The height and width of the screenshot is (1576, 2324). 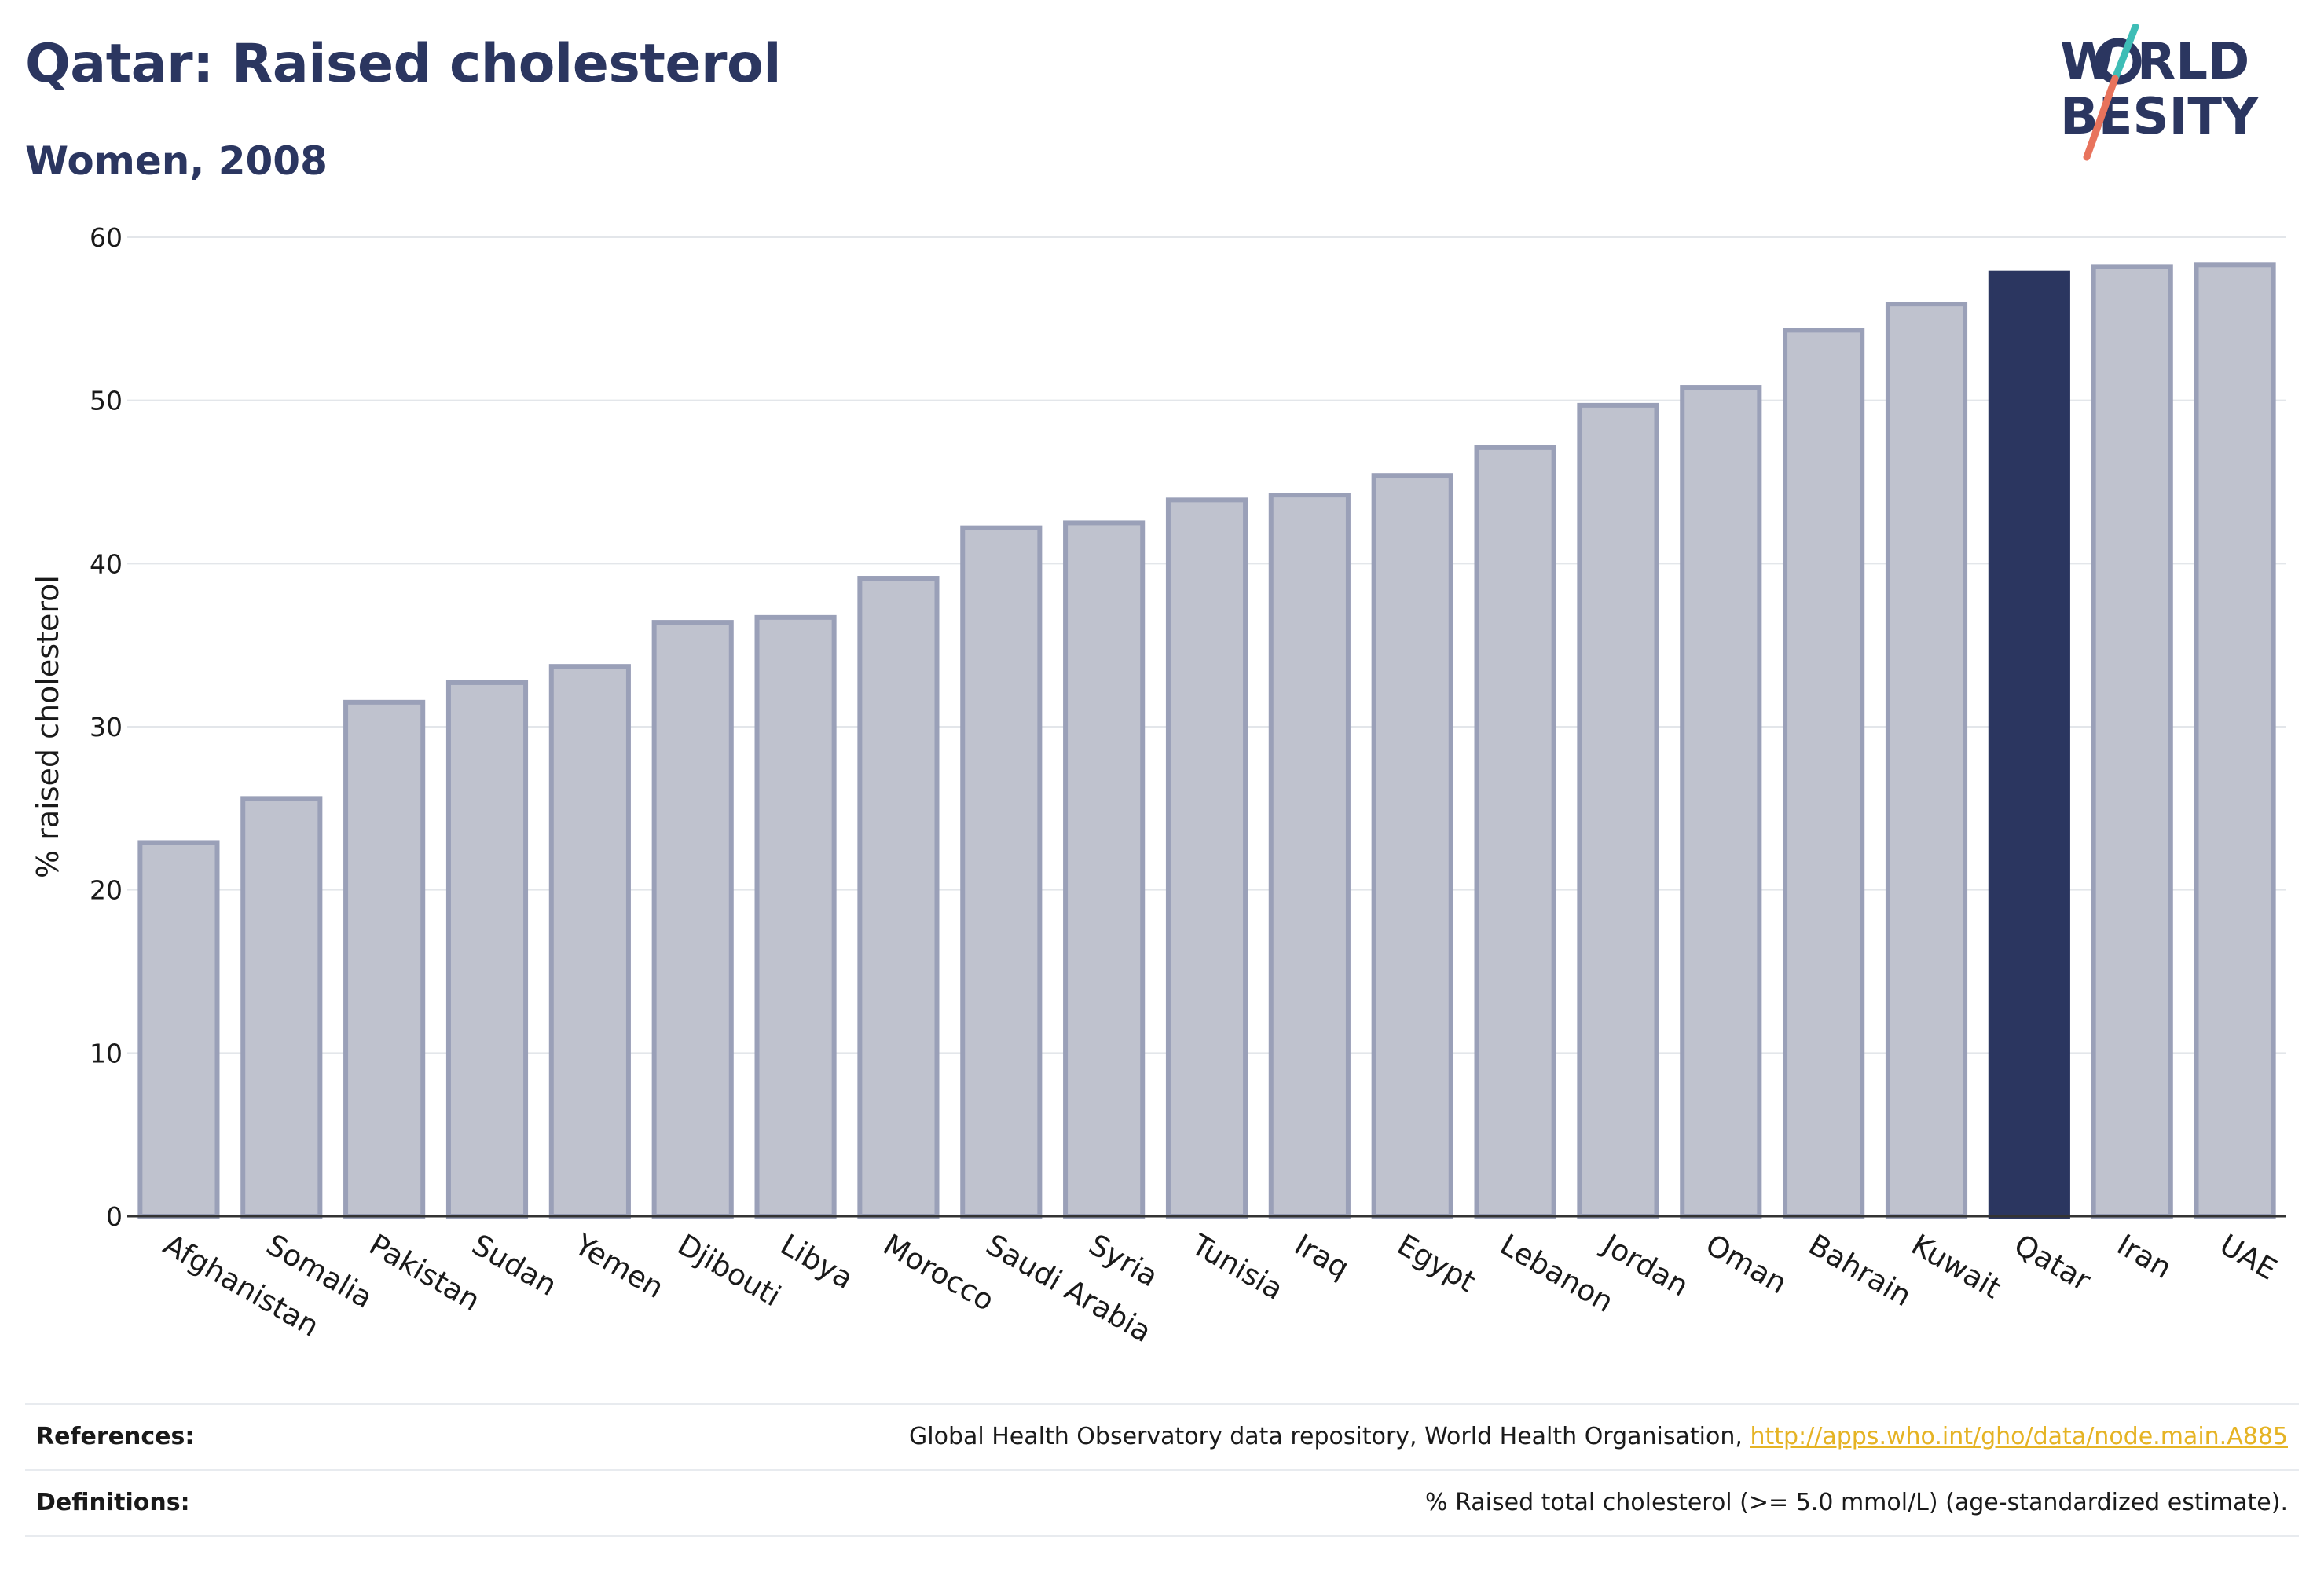 What do you see at coordinates (795, 916) in the screenshot?
I see `bar-libya` at bounding box center [795, 916].